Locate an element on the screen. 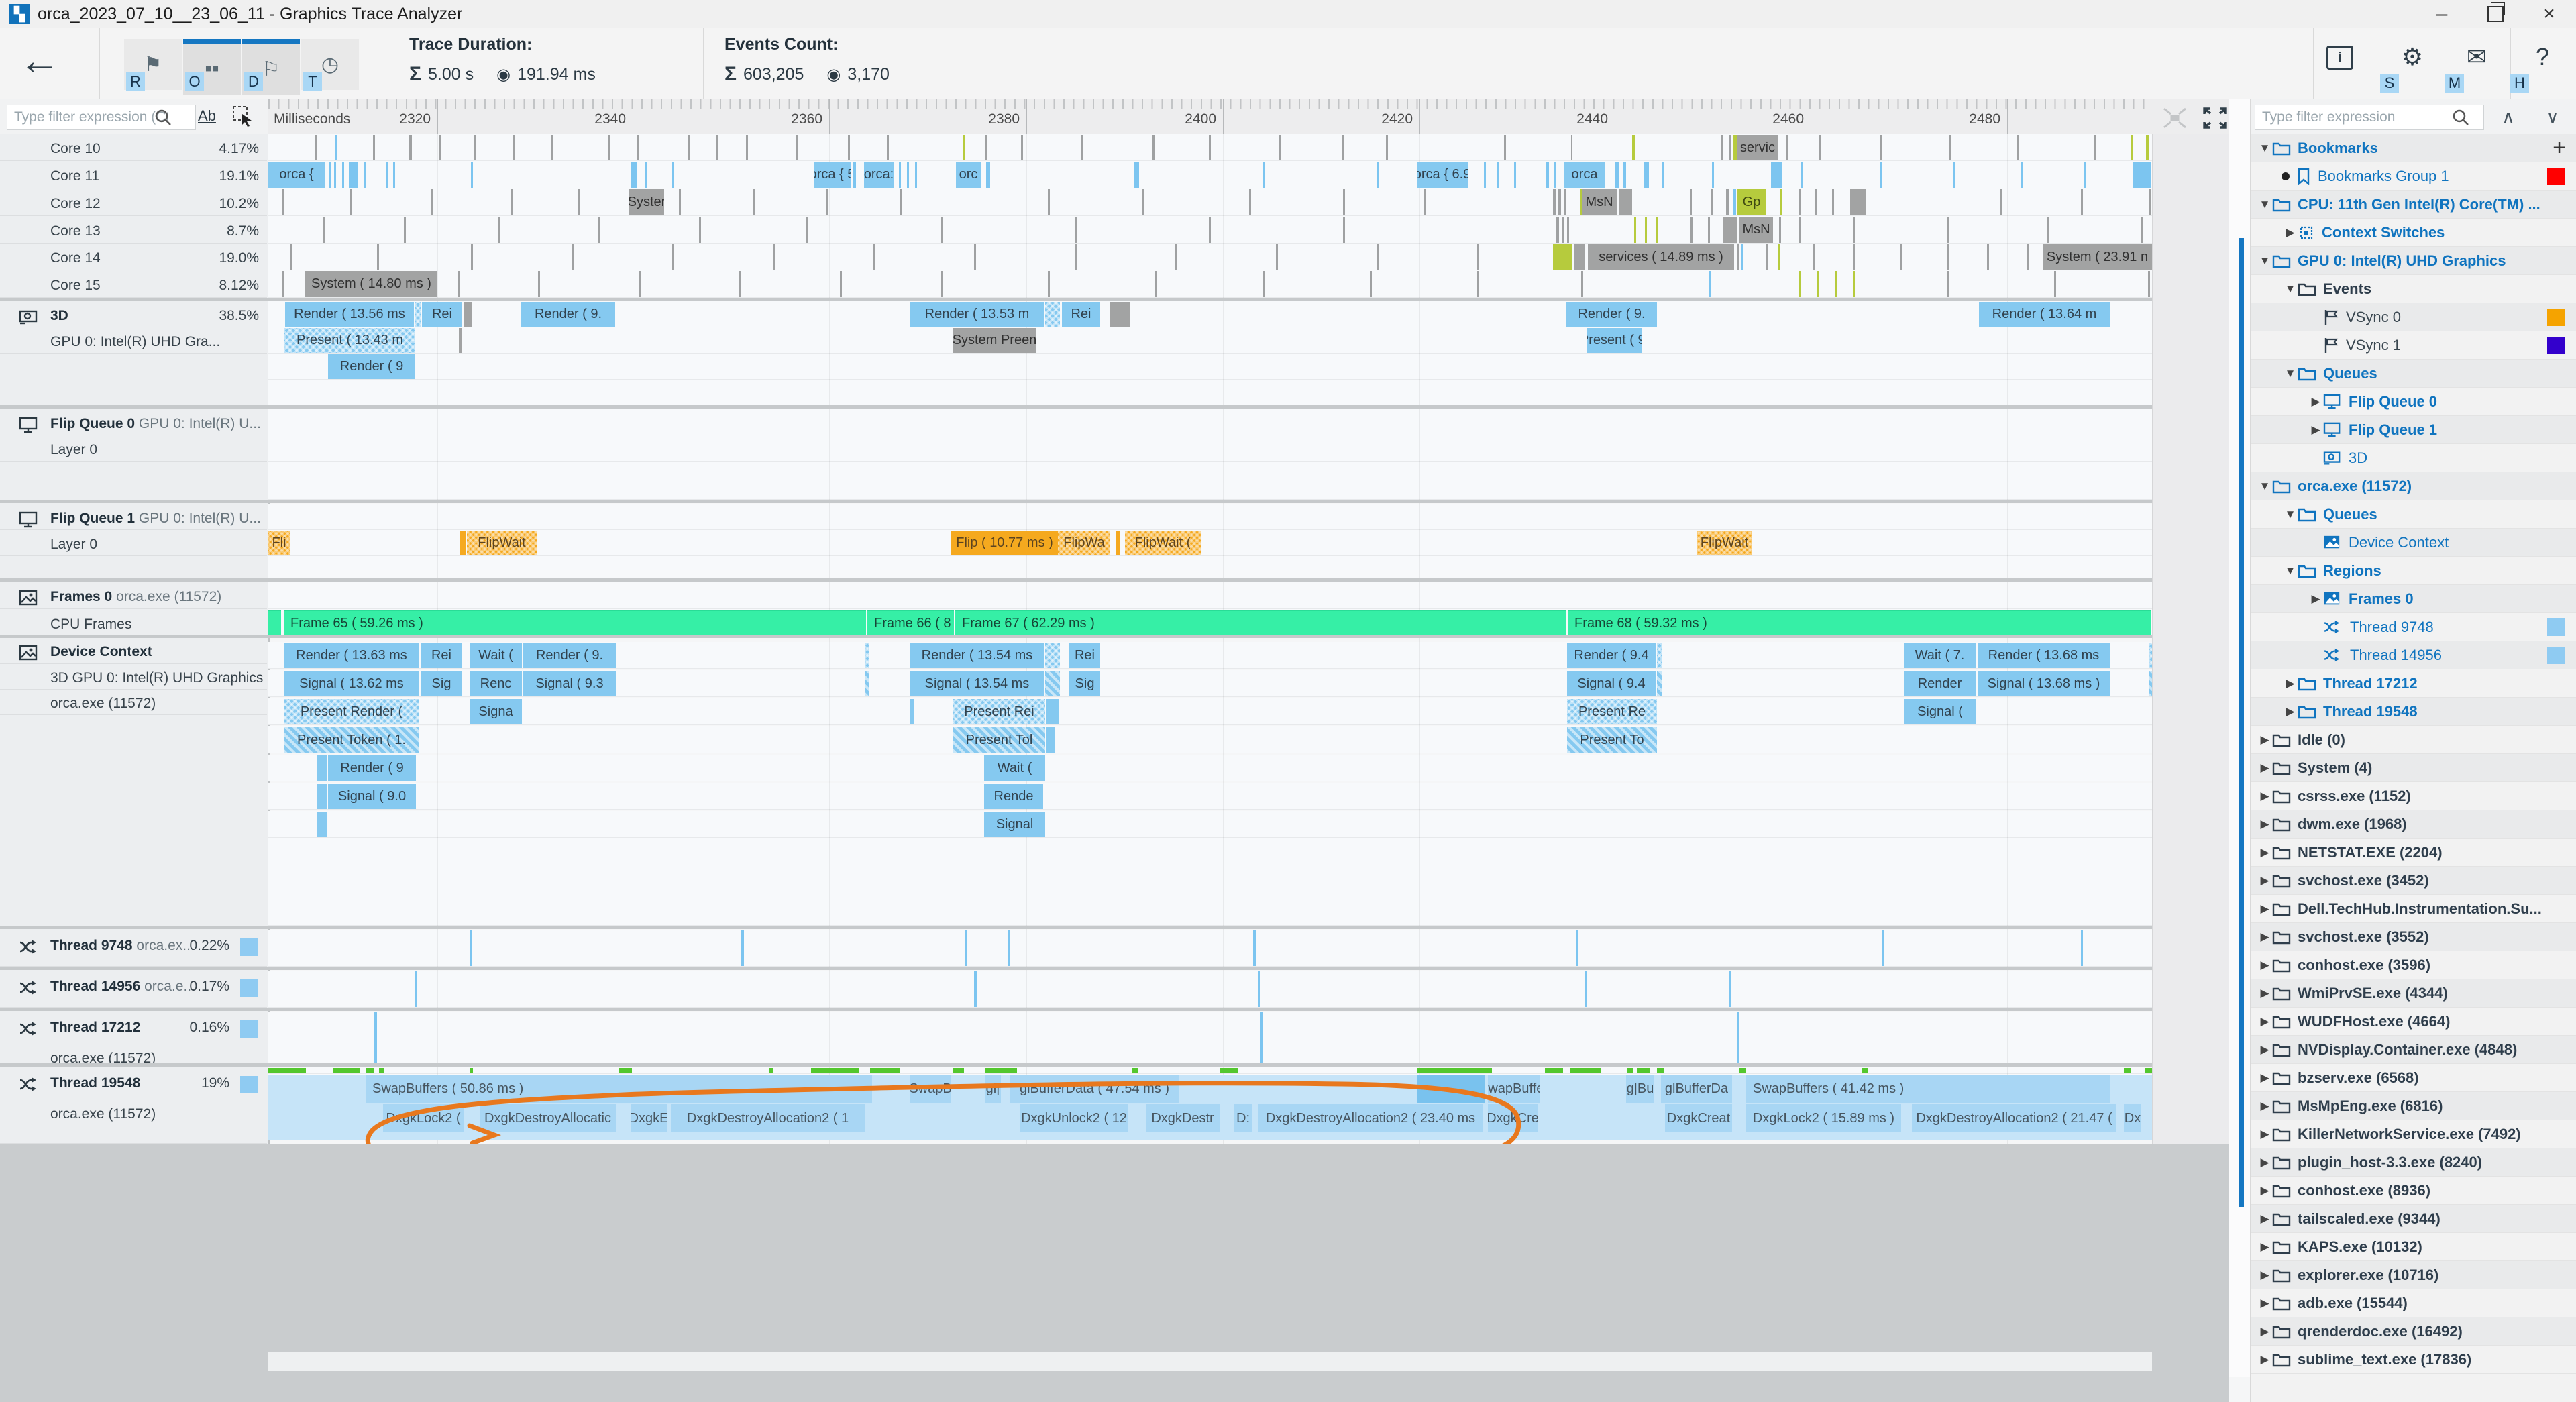 The width and height of the screenshot is (2576, 1402). timeline-bar-system: System ( 23.91 n is located at coordinates (2097, 257).